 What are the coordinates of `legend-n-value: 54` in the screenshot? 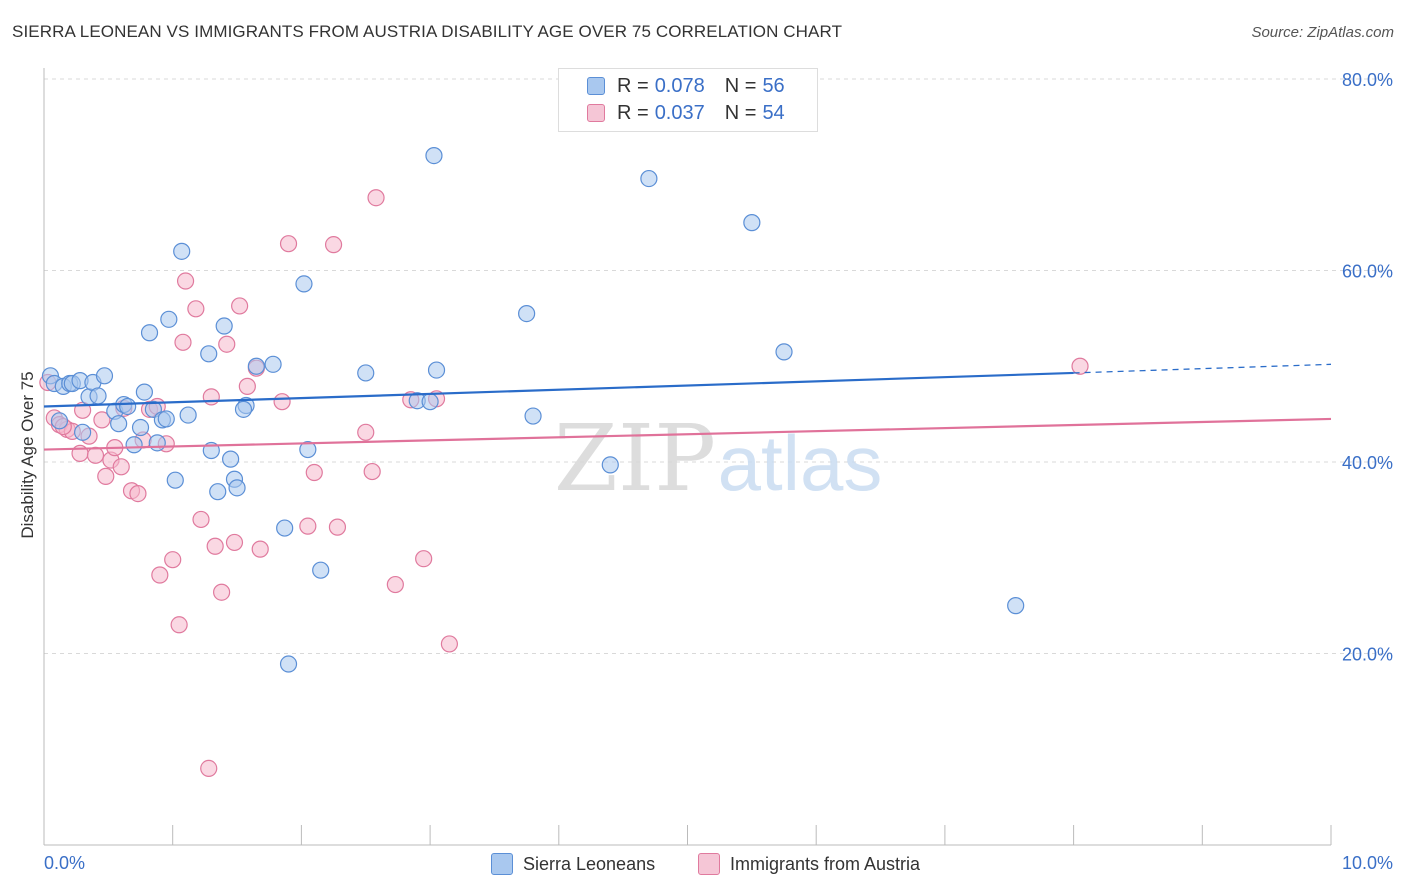 It's located at (773, 112).